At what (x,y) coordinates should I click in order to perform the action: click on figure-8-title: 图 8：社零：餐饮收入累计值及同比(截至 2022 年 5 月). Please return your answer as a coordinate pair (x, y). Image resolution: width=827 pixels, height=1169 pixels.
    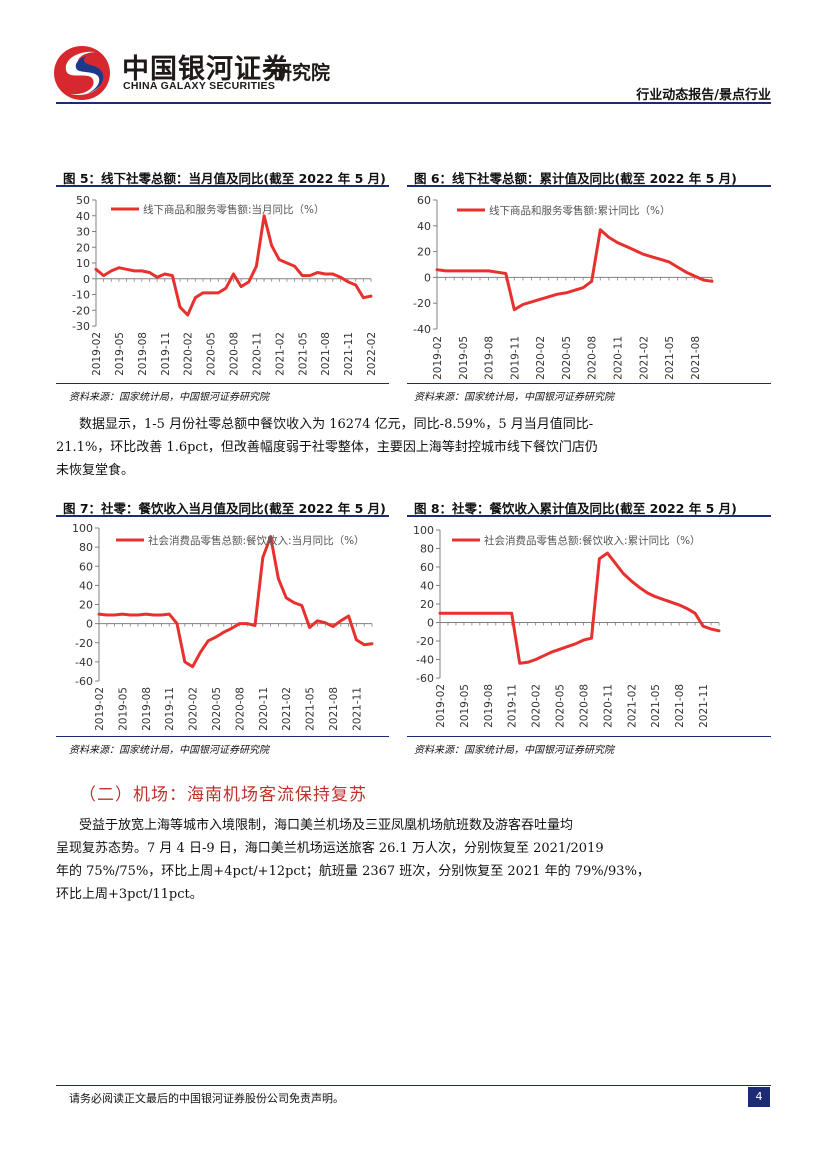
    Looking at the image, I should click on (575, 508).